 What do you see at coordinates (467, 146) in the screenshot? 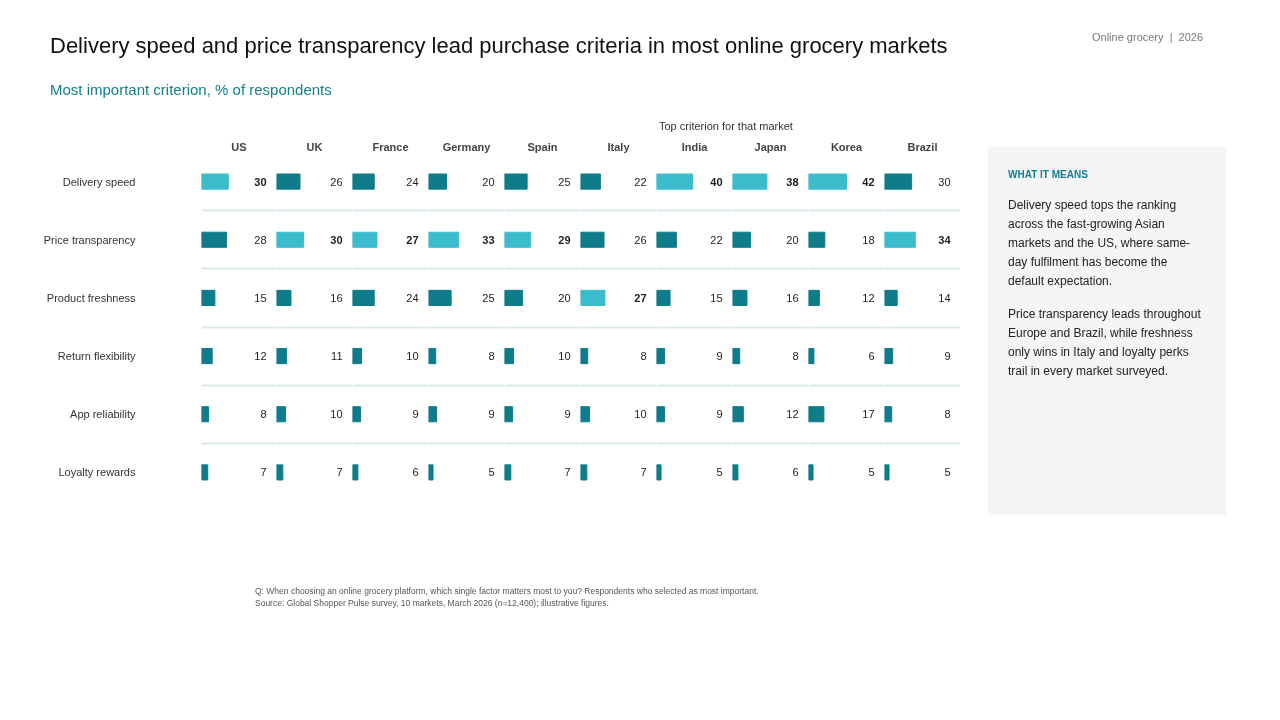
I see `x-axis-title: Germany` at bounding box center [467, 146].